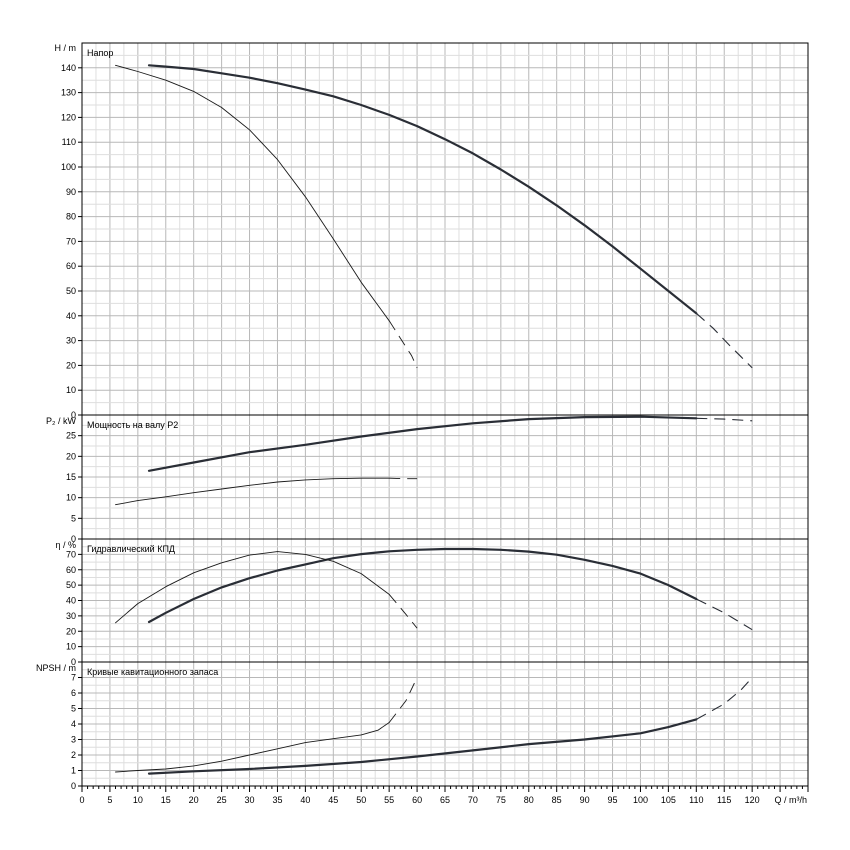 The height and width of the screenshot is (850, 850). I want to click on y-tick-label: 2, so click(73, 755).